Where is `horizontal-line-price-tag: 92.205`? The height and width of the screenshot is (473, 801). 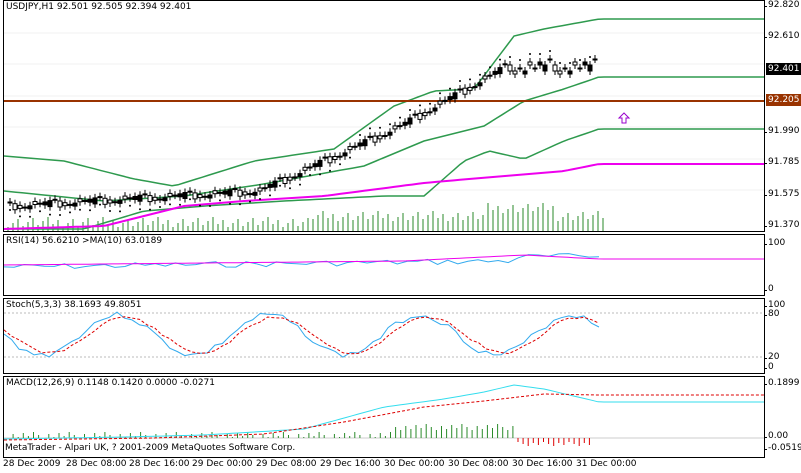 horizontal-line-price-tag: 92.205 is located at coordinates (783, 100).